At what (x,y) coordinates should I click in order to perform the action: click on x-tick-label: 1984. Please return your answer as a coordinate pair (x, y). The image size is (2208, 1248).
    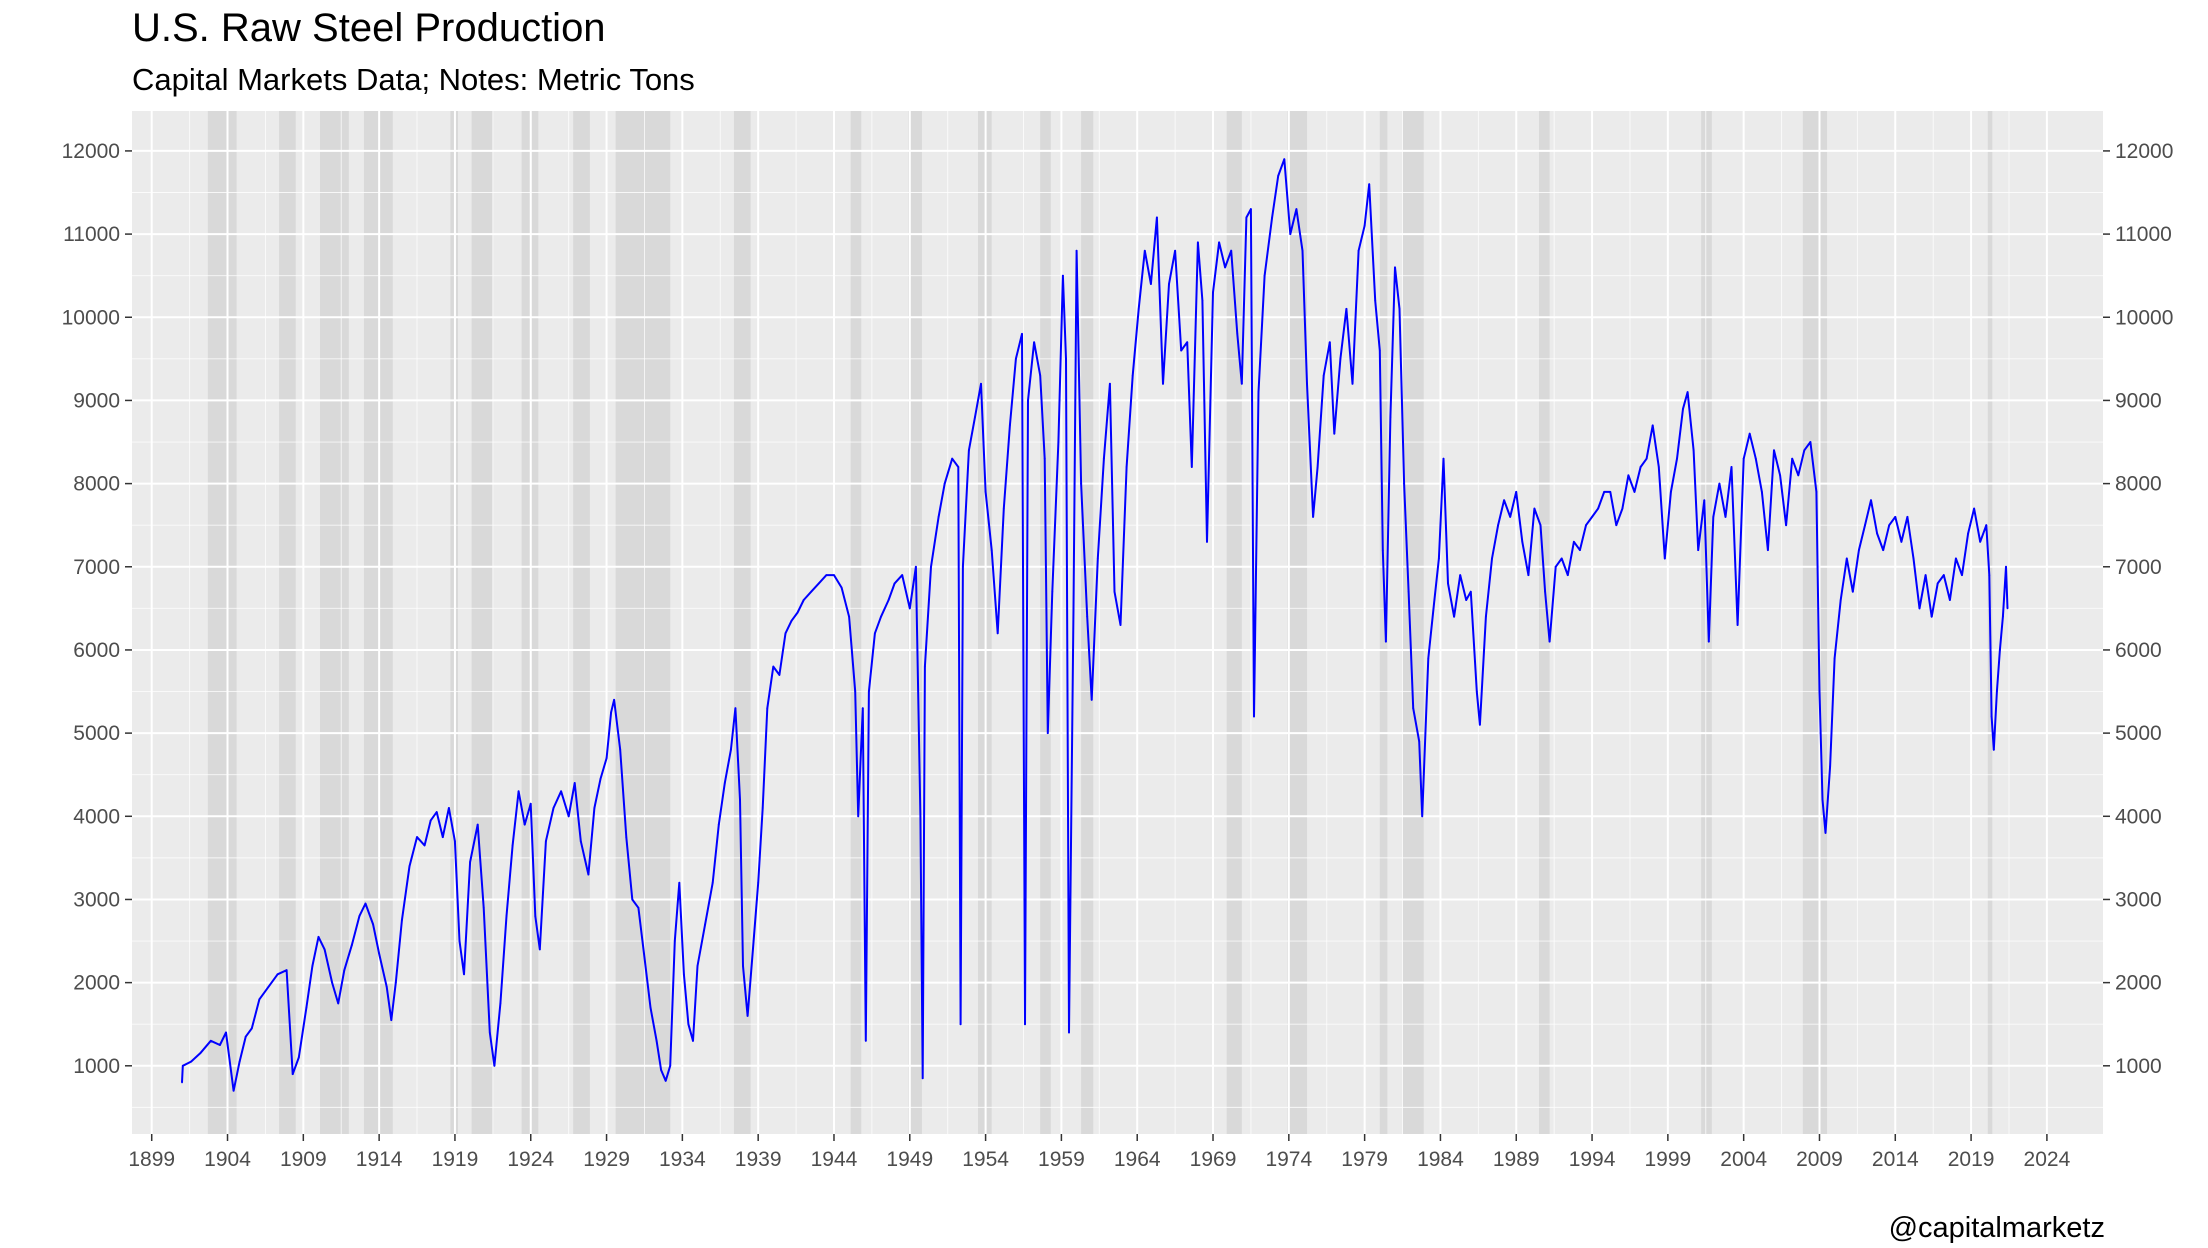
    Looking at the image, I should click on (1440, 1159).